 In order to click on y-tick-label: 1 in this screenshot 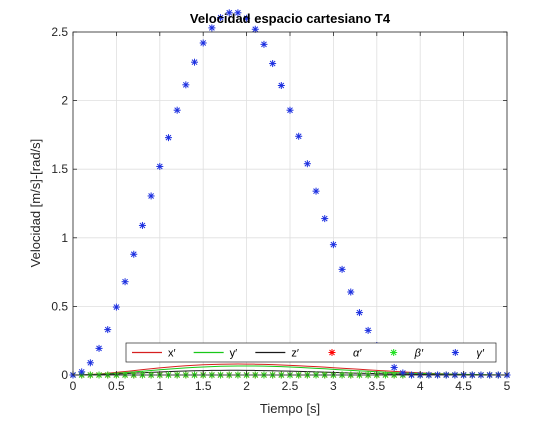, I will do `click(64, 238)`.